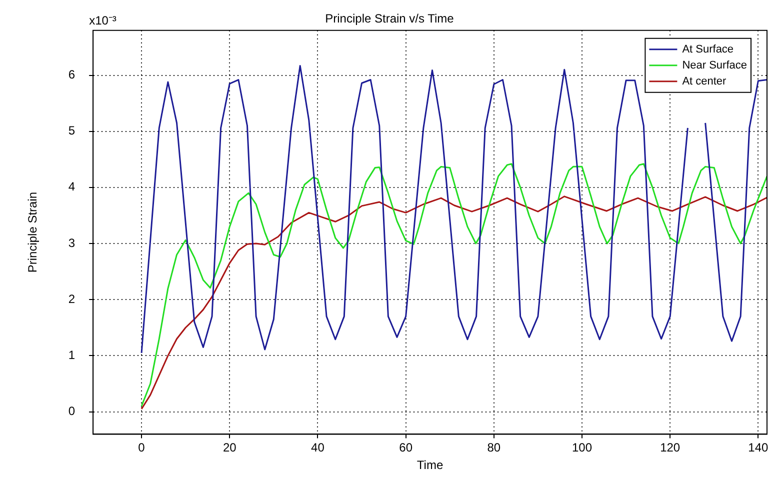 This screenshot has width=781, height=481. I want to click on x-axis-title: Time, so click(430, 465).